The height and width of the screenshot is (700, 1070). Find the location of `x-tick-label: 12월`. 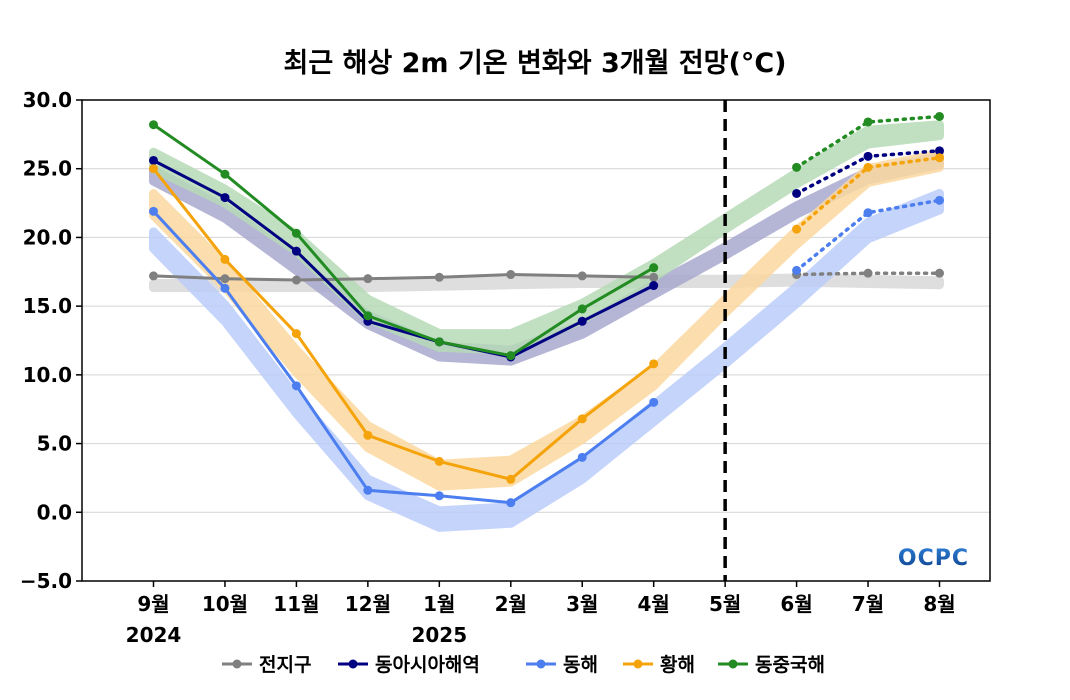

x-tick-label: 12월 is located at coordinates (368, 604).